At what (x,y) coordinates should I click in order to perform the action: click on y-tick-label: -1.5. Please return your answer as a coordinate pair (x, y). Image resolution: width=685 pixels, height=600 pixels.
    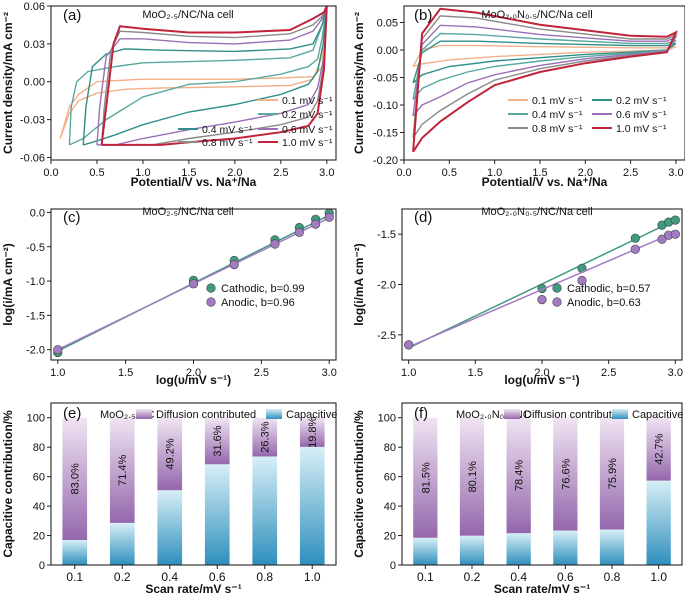
    Looking at the image, I should click on (35, 316).